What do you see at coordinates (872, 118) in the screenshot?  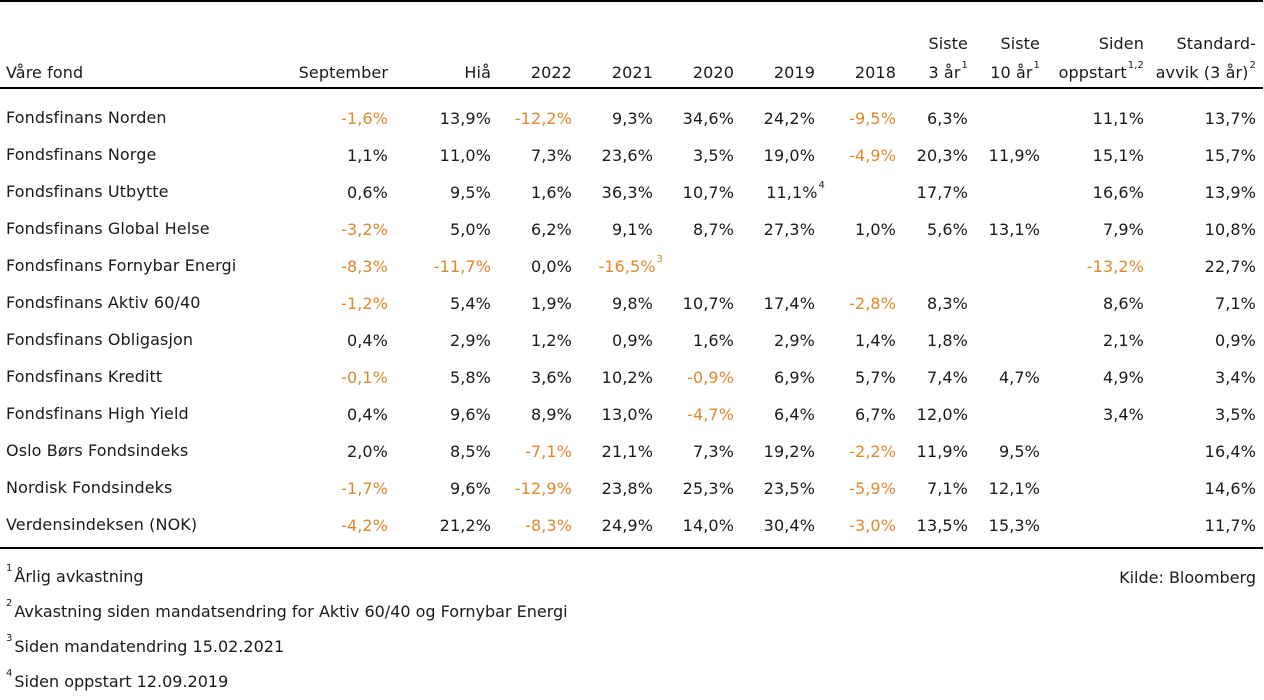 I see `table-cell: -9,5%` at bounding box center [872, 118].